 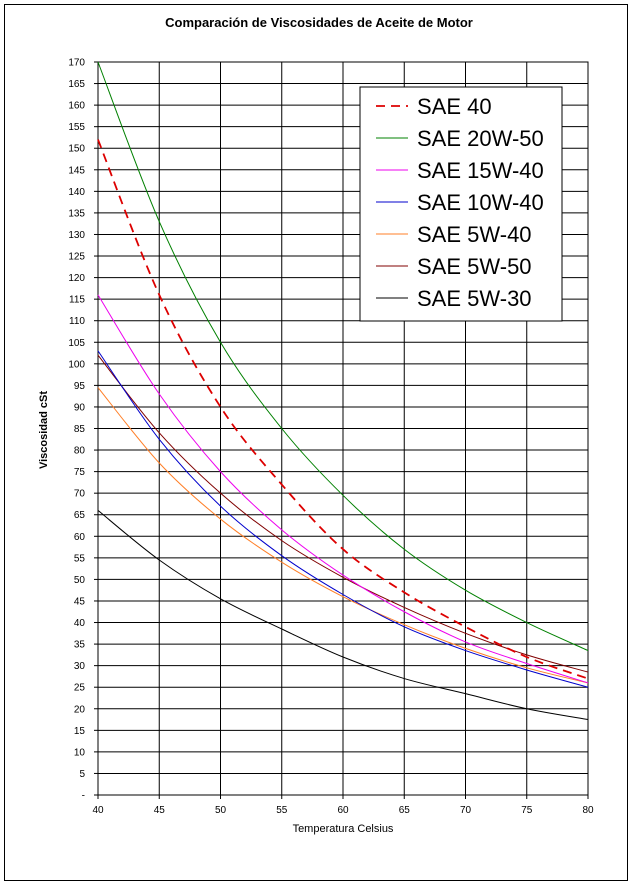 What do you see at coordinates (474, 298) in the screenshot?
I see `legend-entry: SAE 5W-30` at bounding box center [474, 298].